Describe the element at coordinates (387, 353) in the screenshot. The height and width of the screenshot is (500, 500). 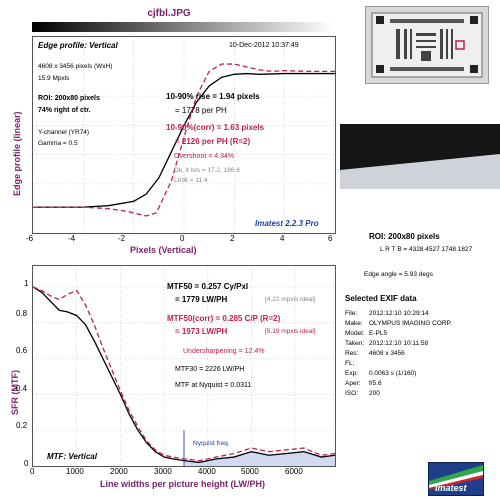
I see `exif-value: 4608 x 3456` at that location.